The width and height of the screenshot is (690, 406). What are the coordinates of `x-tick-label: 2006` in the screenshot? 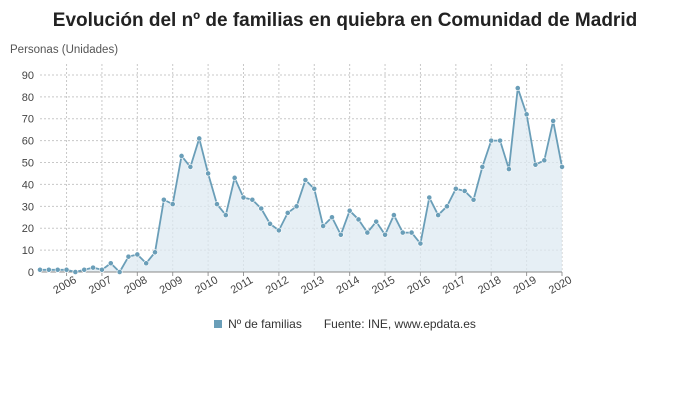 It's located at (64, 285).